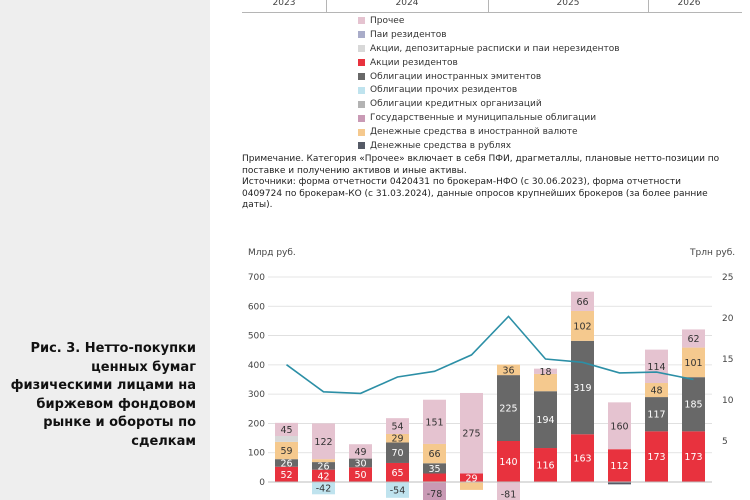 The image size is (750, 500). I want to click on data-label: 30, so click(360, 463).